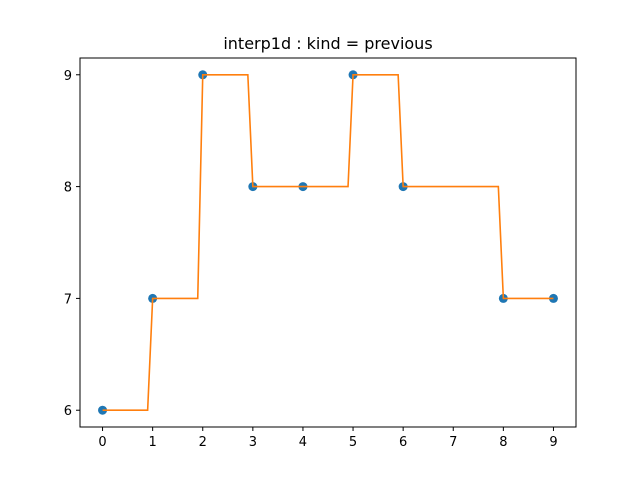  What do you see at coordinates (68, 76) in the screenshot?
I see `y-tick-label: 9` at bounding box center [68, 76].